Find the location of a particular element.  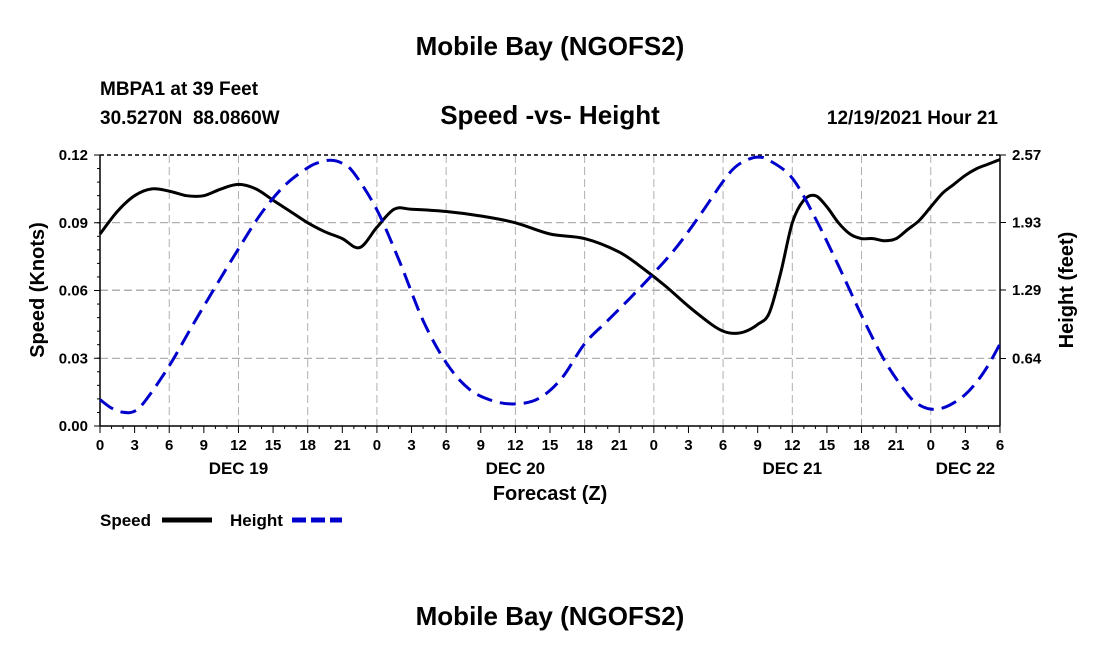

y2-tick-label: 2.57 is located at coordinates (1026, 155).